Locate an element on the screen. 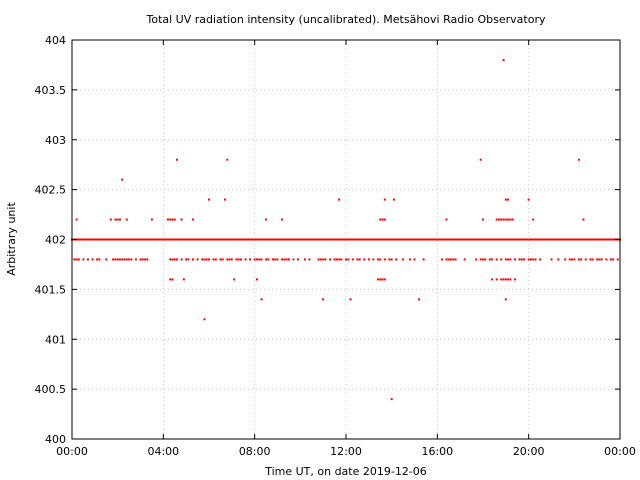  y-tick-label: 402 is located at coordinates (55, 240).